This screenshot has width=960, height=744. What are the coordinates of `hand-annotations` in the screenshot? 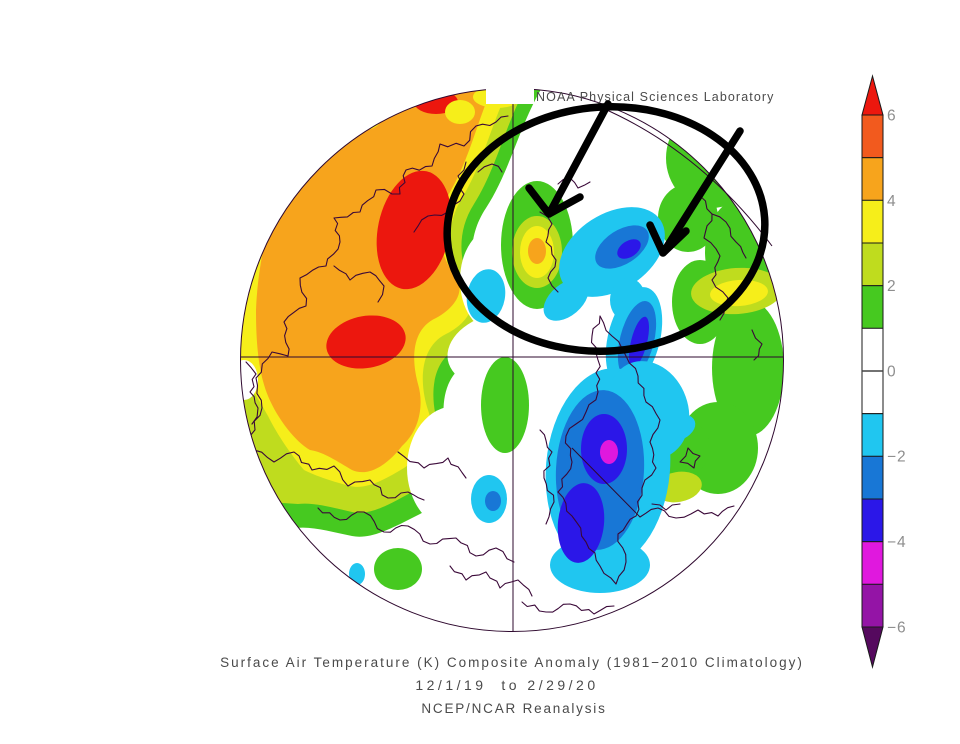 It's located at (606, 227).